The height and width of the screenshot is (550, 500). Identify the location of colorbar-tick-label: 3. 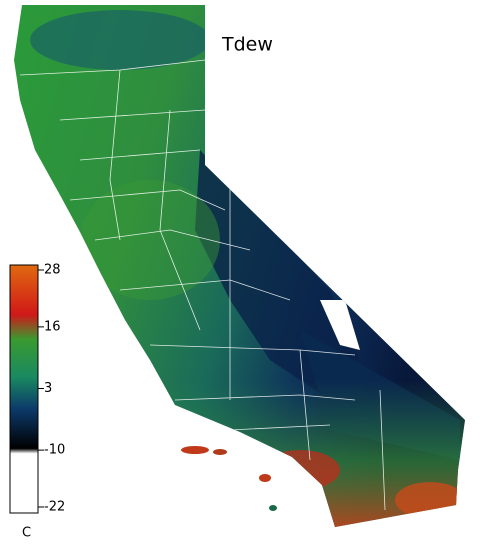
(48, 388).